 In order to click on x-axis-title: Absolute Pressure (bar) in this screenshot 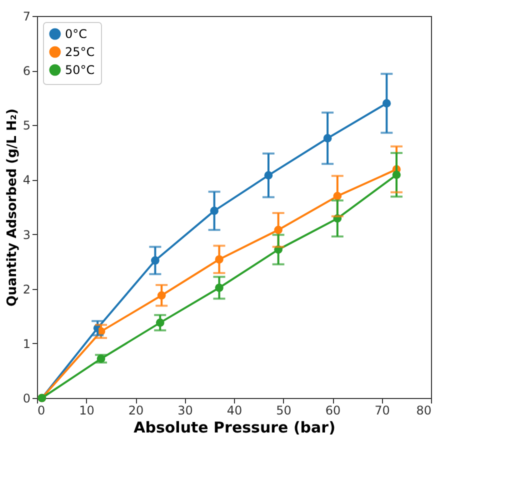, I will do `click(235, 427)`.